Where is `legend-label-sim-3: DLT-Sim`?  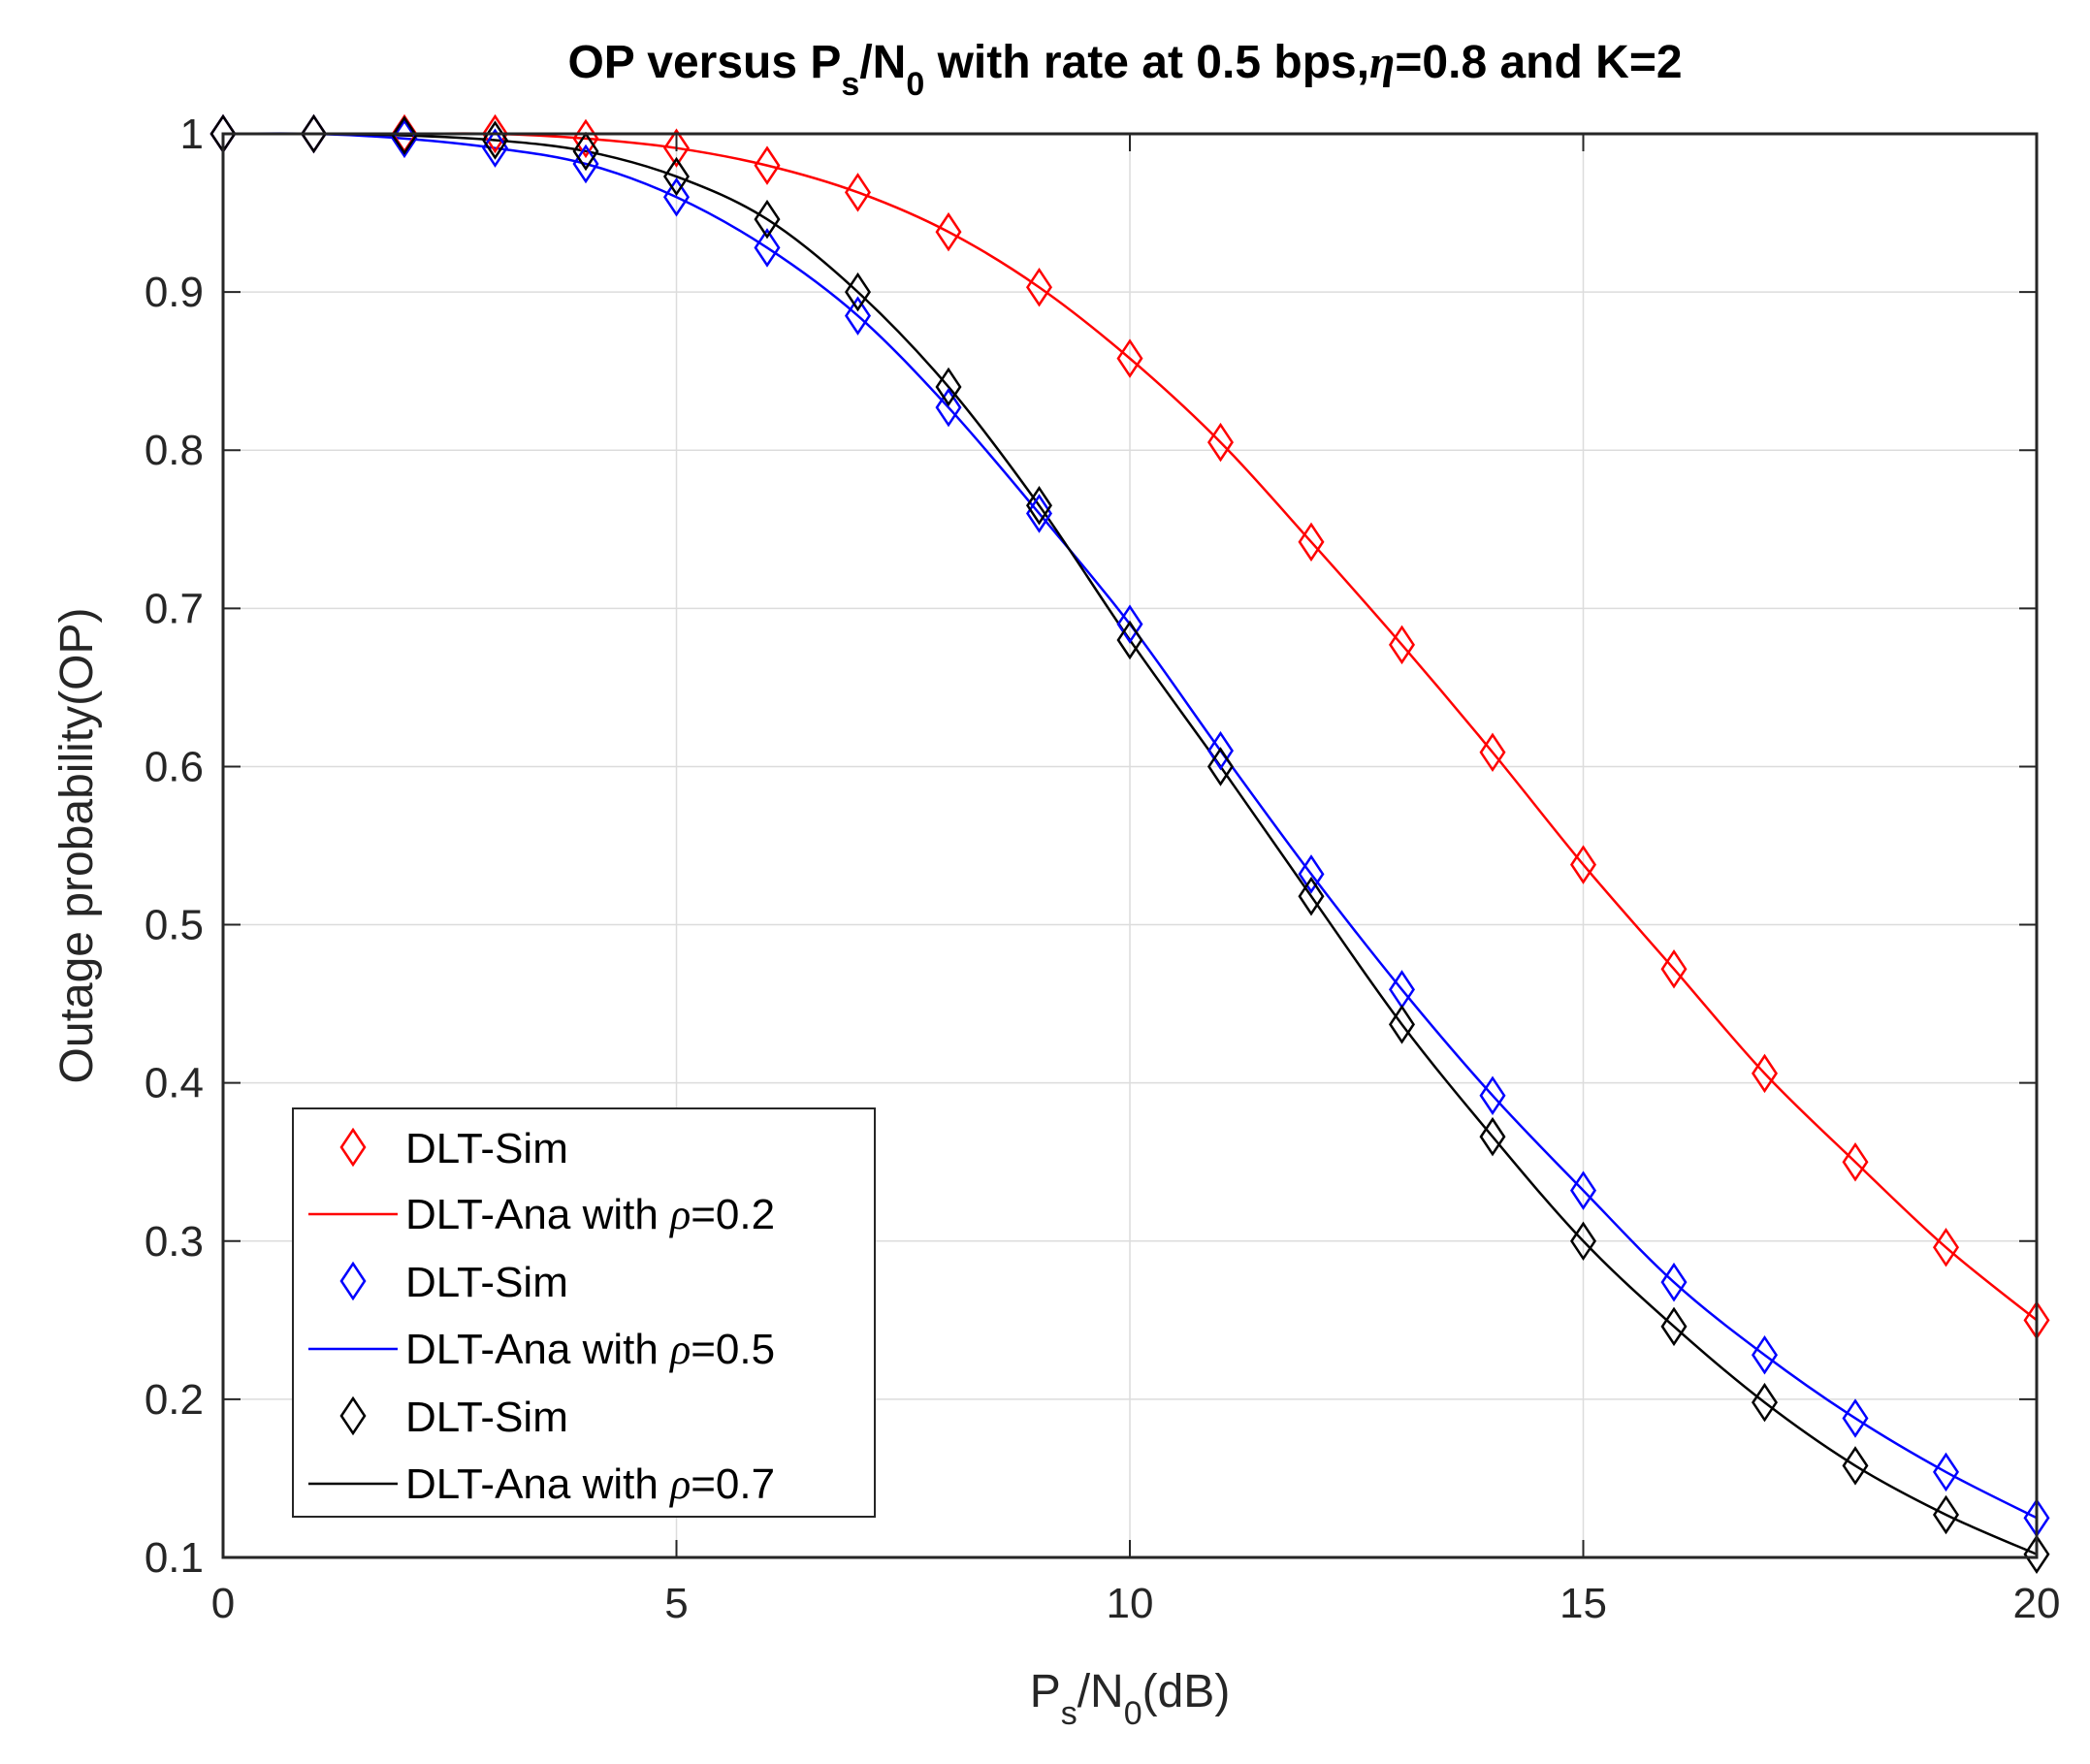
legend-label-sim-3: DLT-Sim is located at coordinates (486, 1418).